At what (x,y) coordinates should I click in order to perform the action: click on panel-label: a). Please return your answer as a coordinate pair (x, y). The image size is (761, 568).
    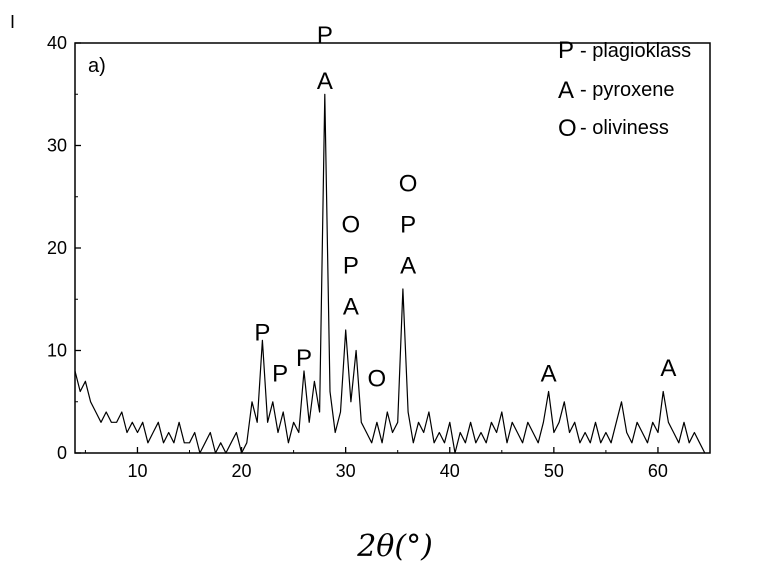
    Looking at the image, I should click on (97, 66).